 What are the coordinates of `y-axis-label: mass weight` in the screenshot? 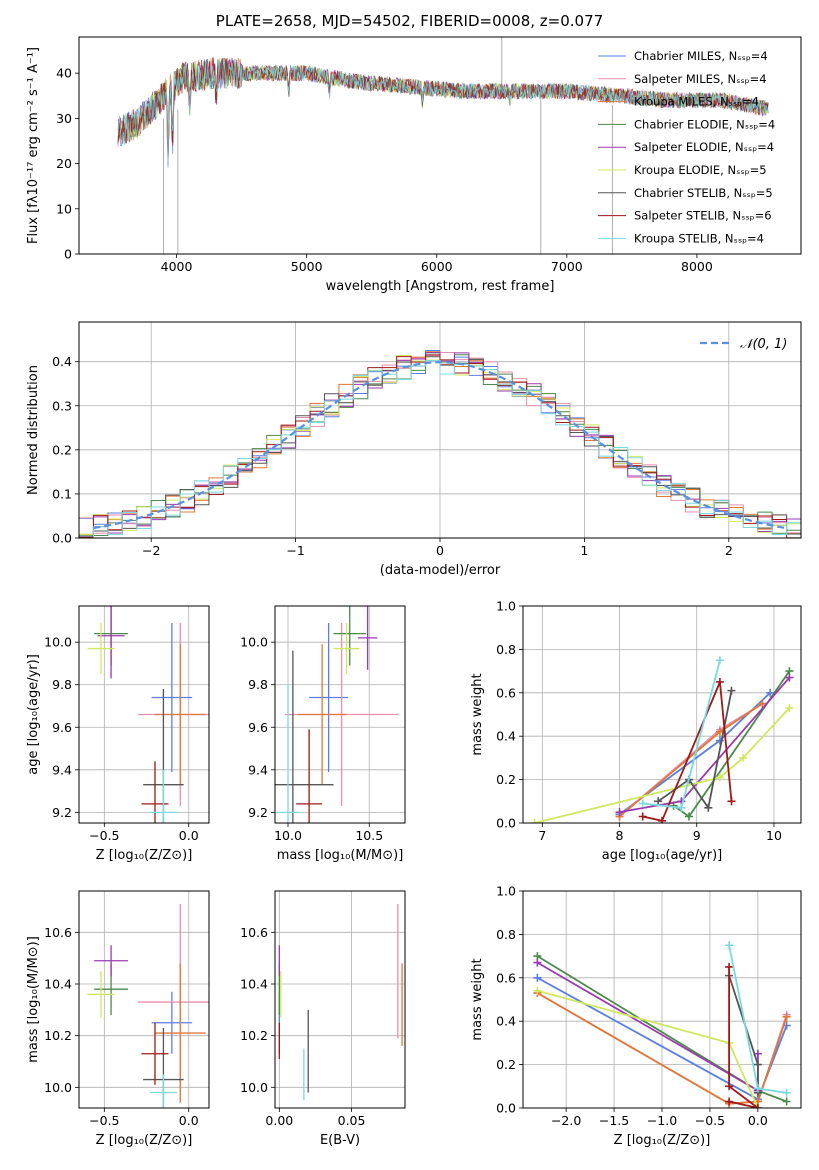 It's located at (477, 714).